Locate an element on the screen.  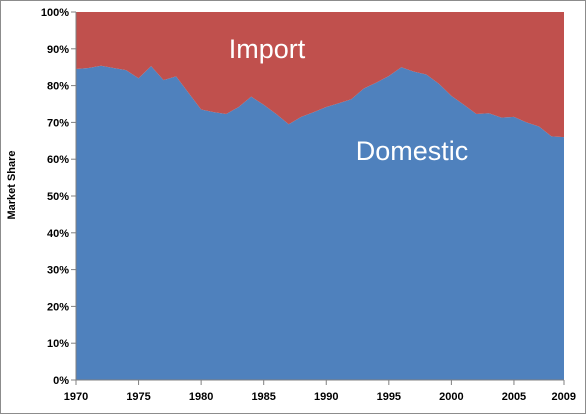
y-tick-label: 70% is located at coordinates (58, 123).